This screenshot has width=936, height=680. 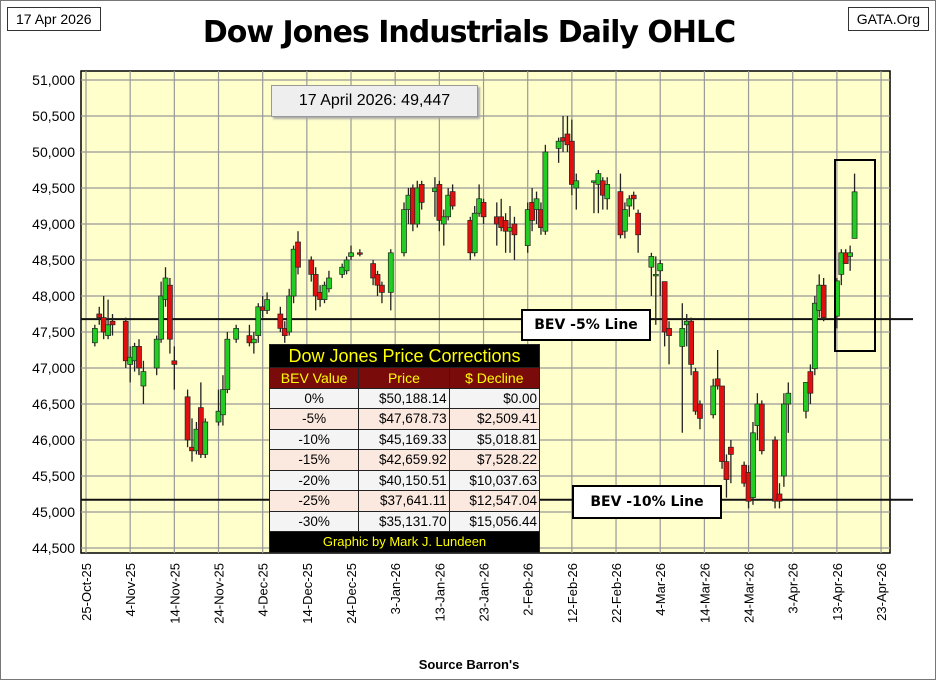 I want to click on x-tick-label: 24-Mar-26, so click(x=749, y=593).